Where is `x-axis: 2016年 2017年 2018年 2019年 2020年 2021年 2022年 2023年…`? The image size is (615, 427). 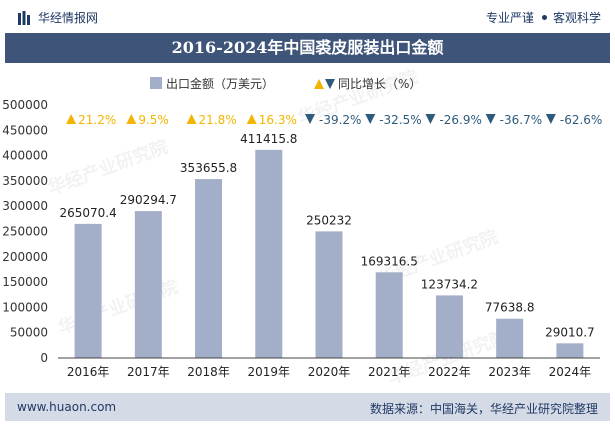 x-axis: 2016年 2017年 2018年 2019年 2020年 2021年 2022年 2023年… is located at coordinates (329, 368).